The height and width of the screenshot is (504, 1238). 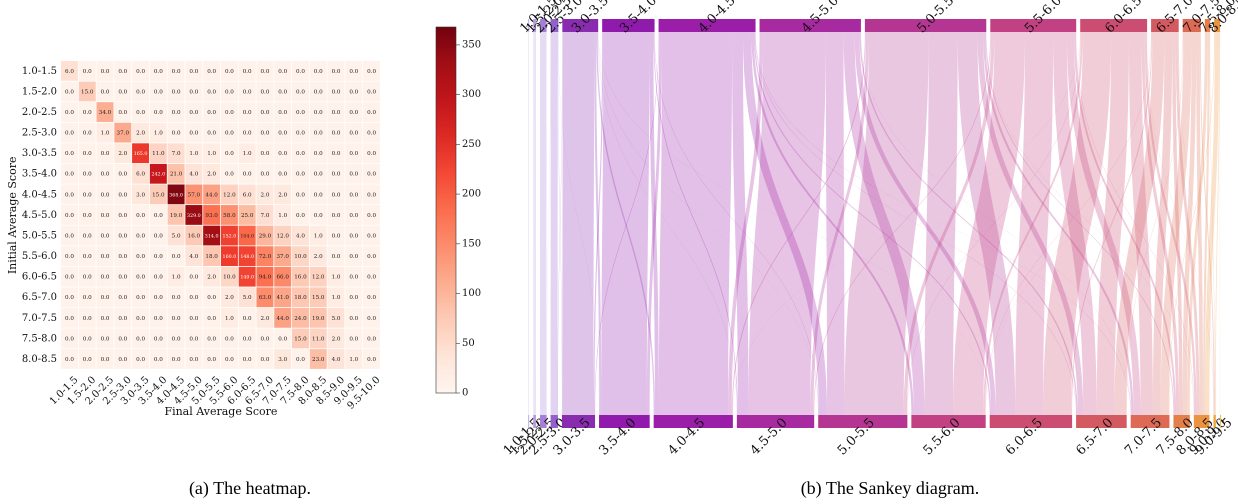 What do you see at coordinates (220, 411) in the screenshot?
I see `heatmap-x-axis-label: Final Average Score` at bounding box center [220, 411].